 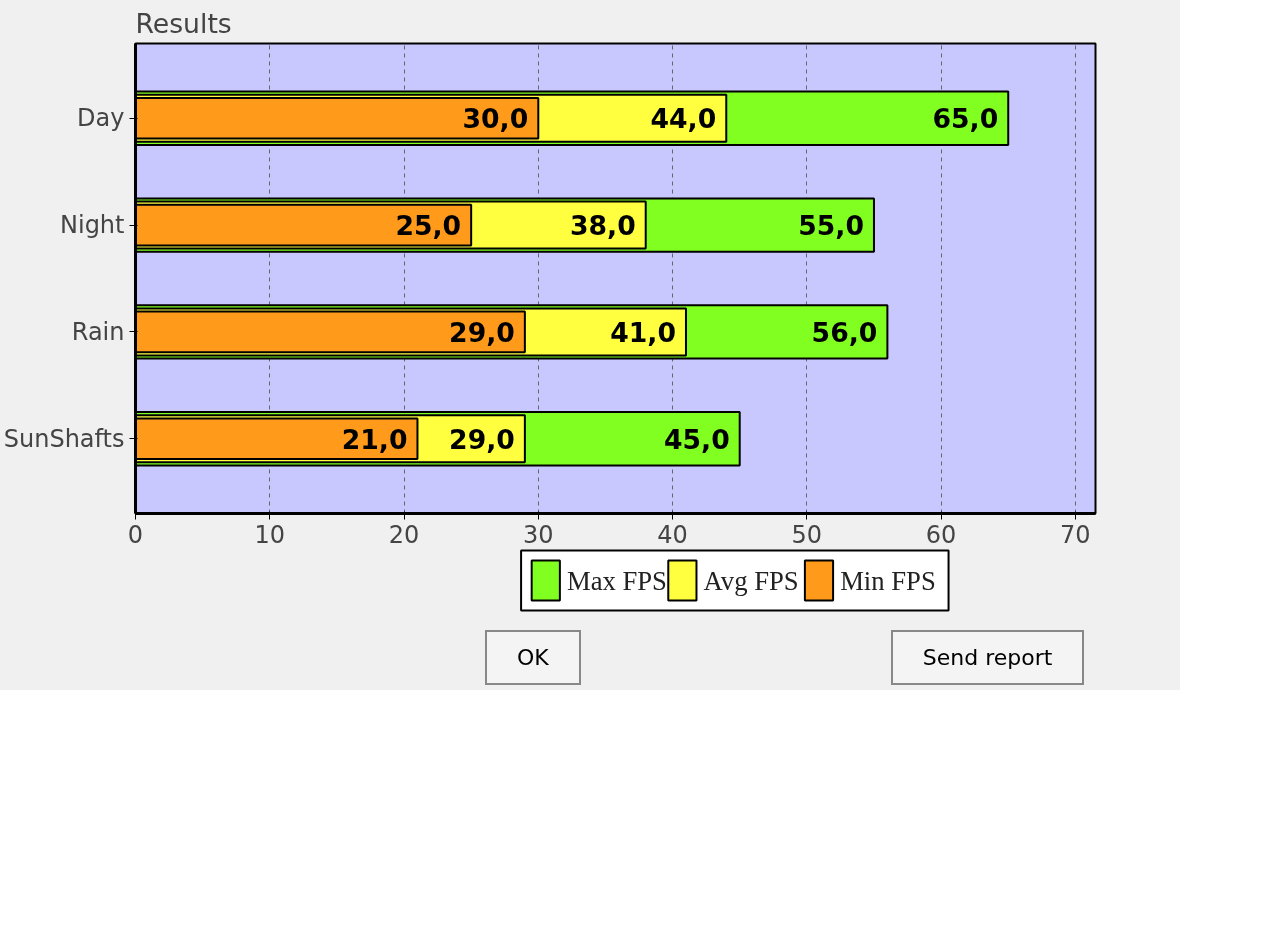 What do you see at coordinates (683, 119) in the screenshot?
I see `data-label: 44,0` at bounding box center [683, 119].